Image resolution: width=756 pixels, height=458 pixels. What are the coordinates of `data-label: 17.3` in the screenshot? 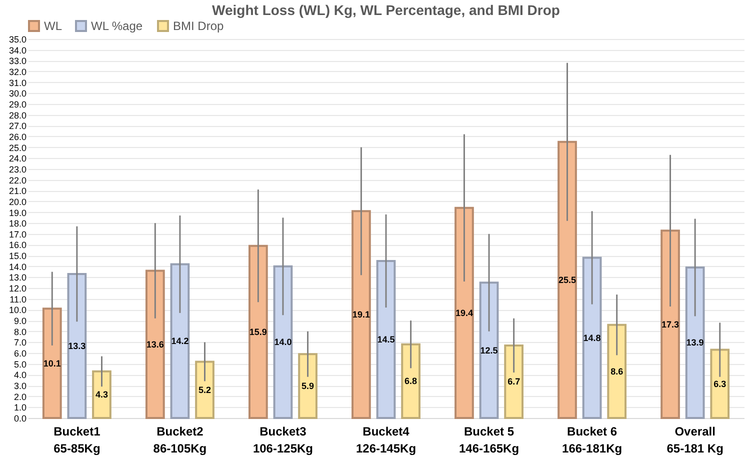 It's located at (671, 324).